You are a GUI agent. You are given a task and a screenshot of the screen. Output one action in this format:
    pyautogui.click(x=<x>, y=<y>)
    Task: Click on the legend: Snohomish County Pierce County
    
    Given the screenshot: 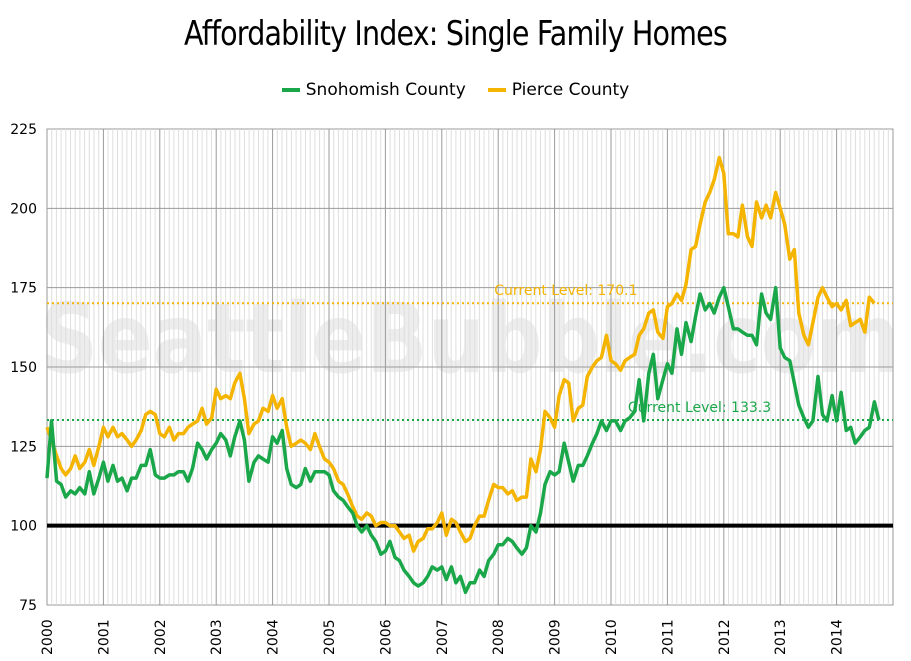 What is the action you would take?
    pyautogui.click(x=455, y=90)
    